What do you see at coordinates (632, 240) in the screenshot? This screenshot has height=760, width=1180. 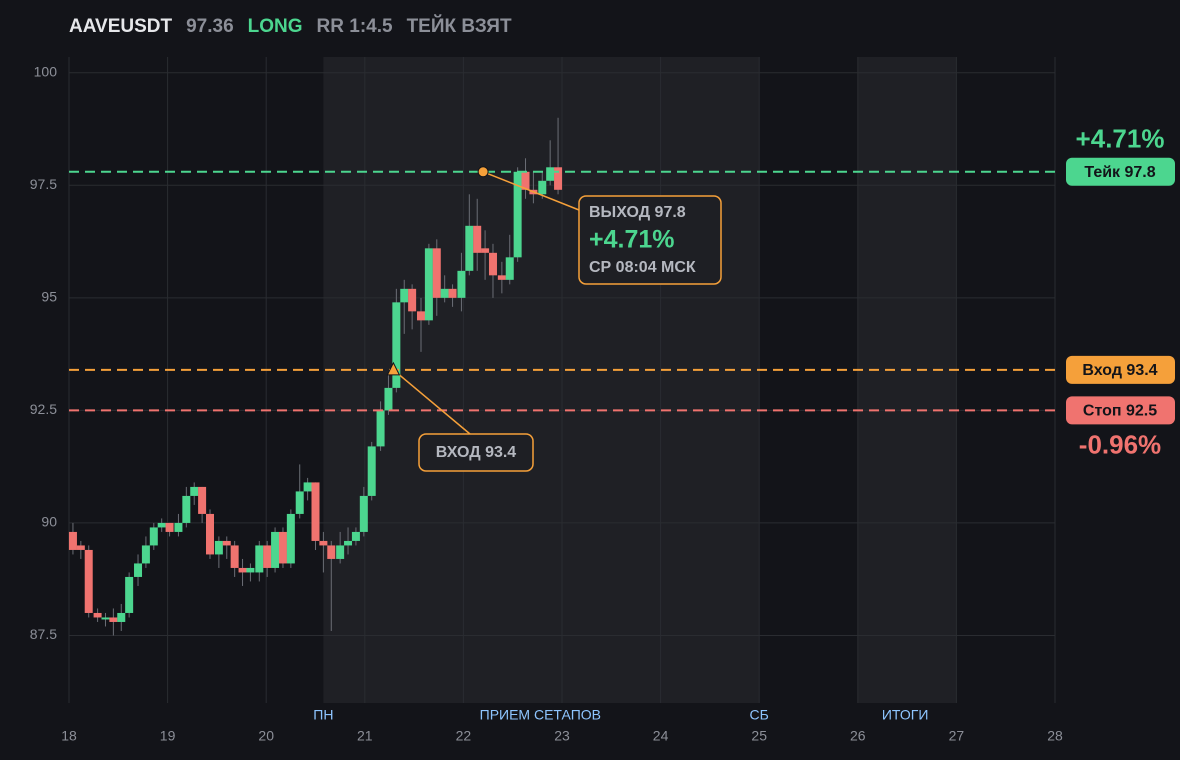 I see `exit-pct: +4.71%` at bounding box center [632, 240].